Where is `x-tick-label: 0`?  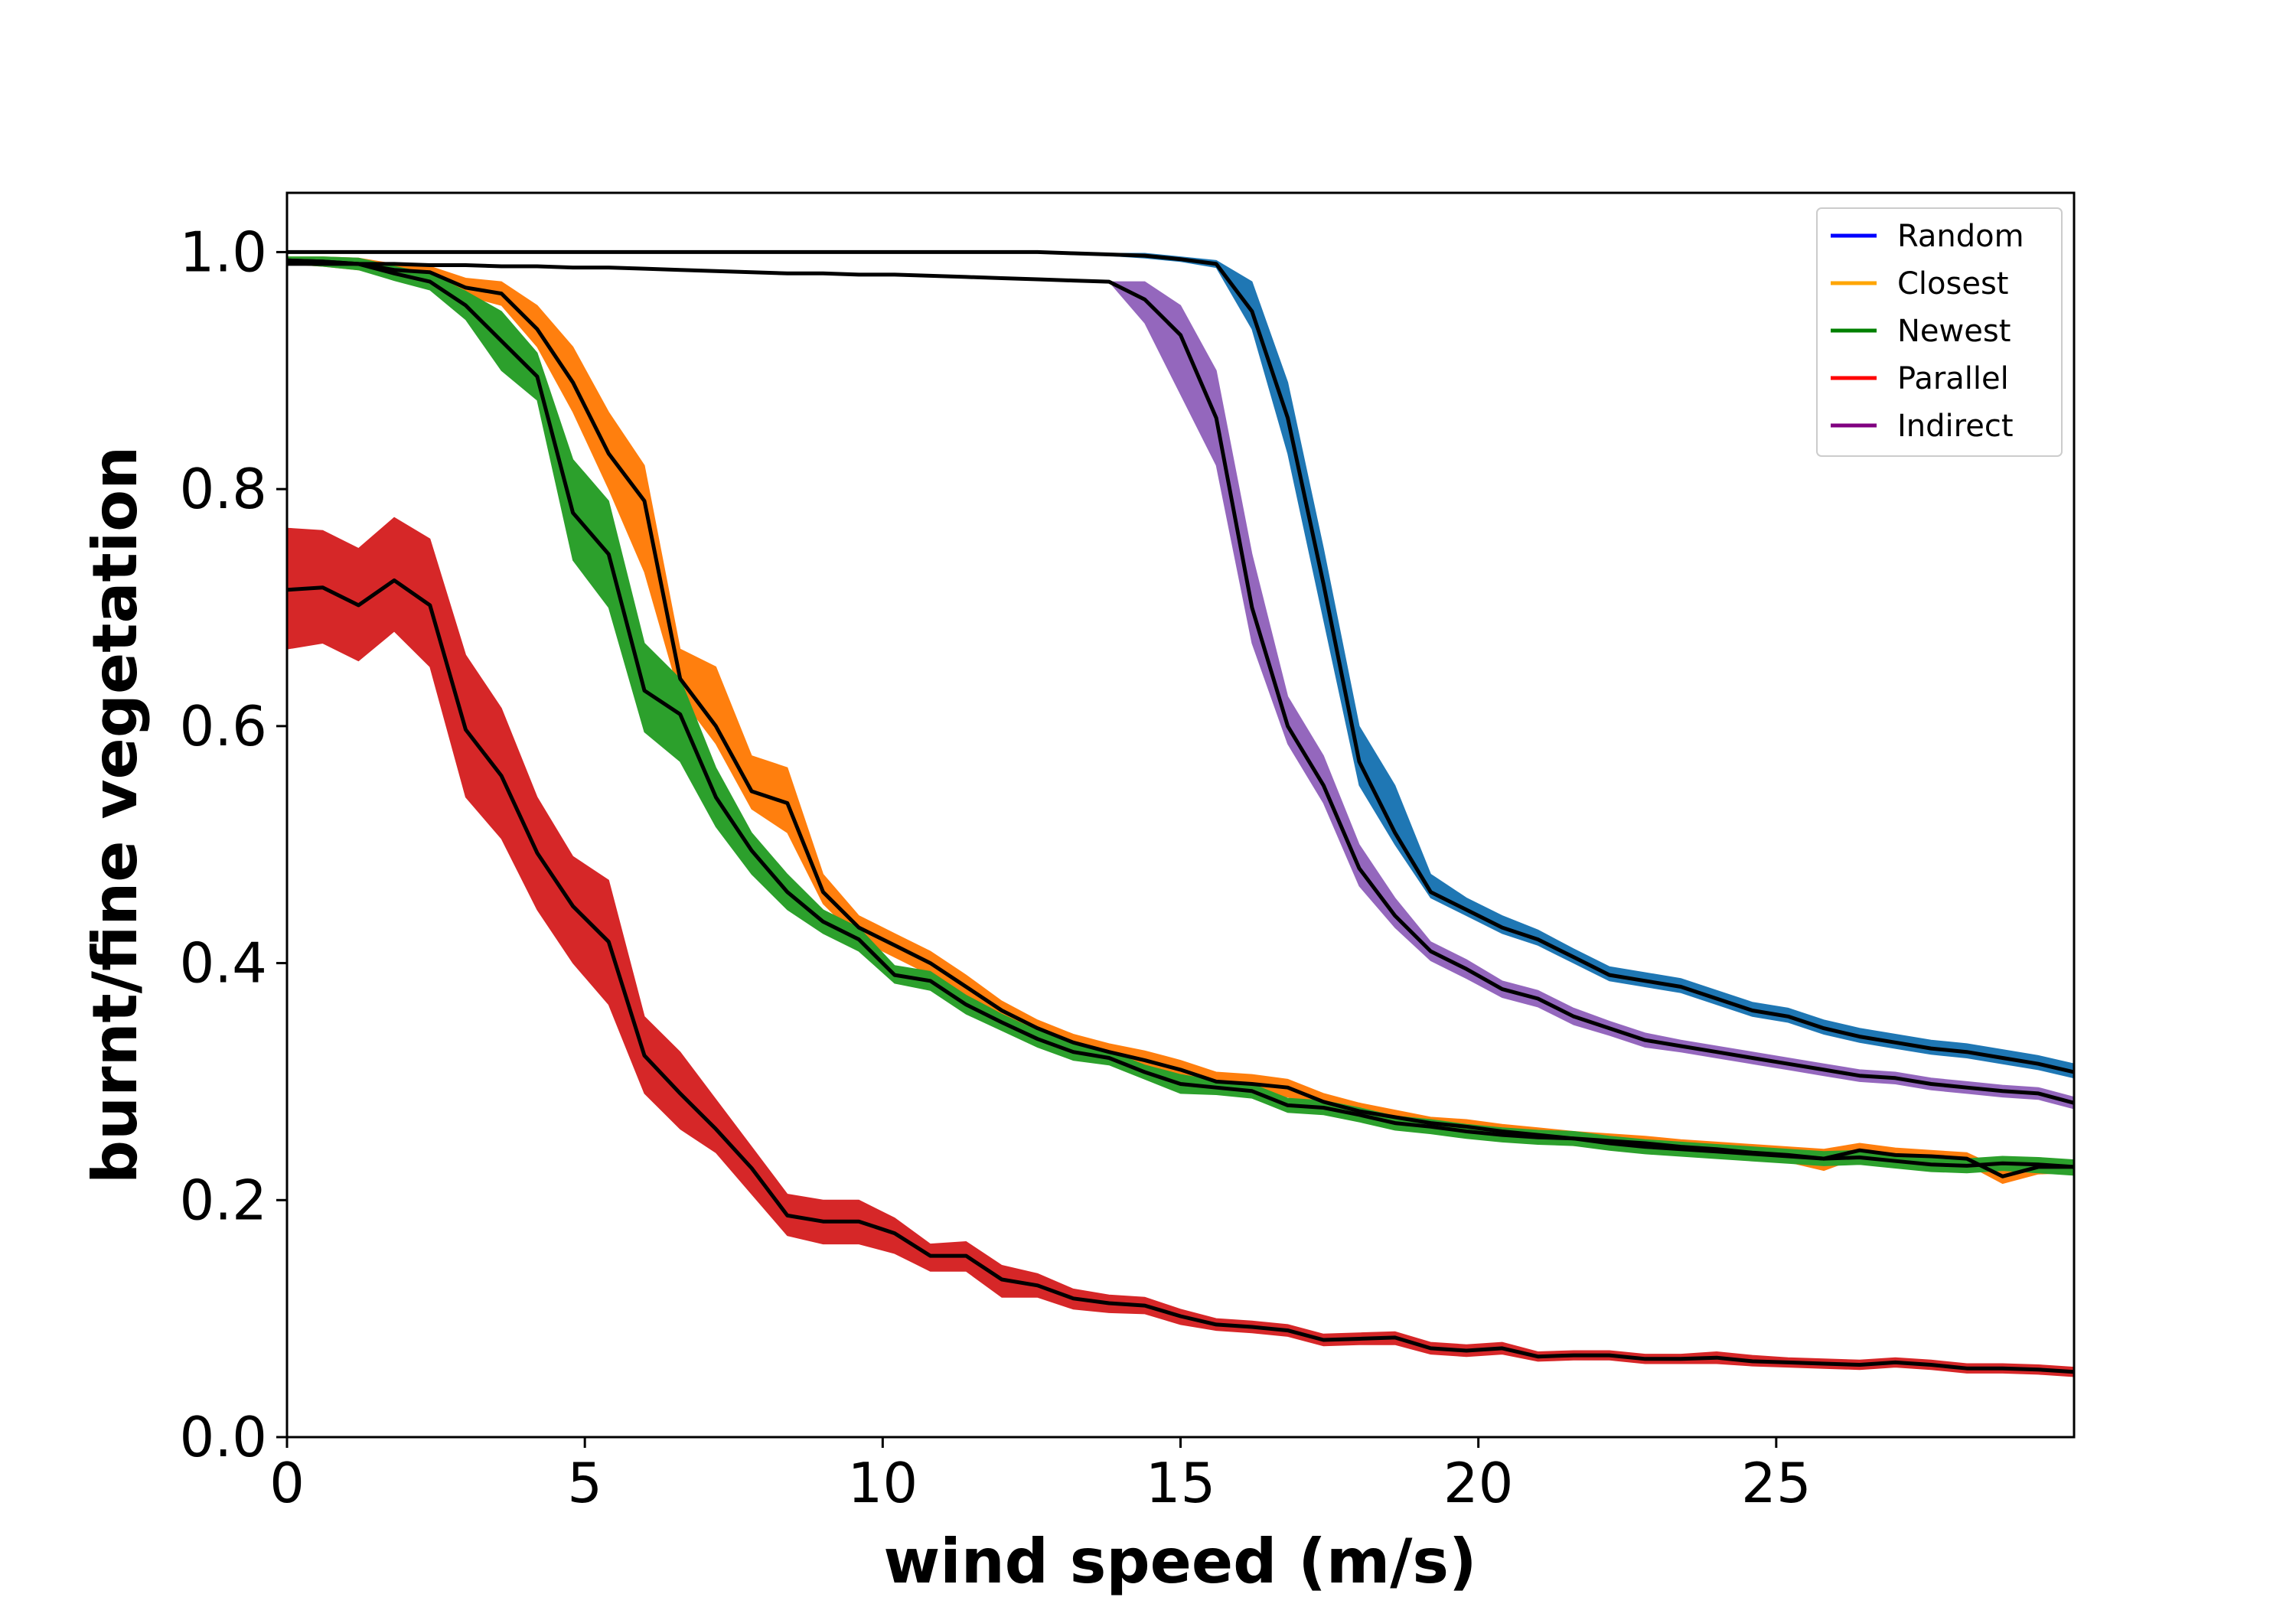
x-tick-label: 0 is located at coordinates (287, 1483).